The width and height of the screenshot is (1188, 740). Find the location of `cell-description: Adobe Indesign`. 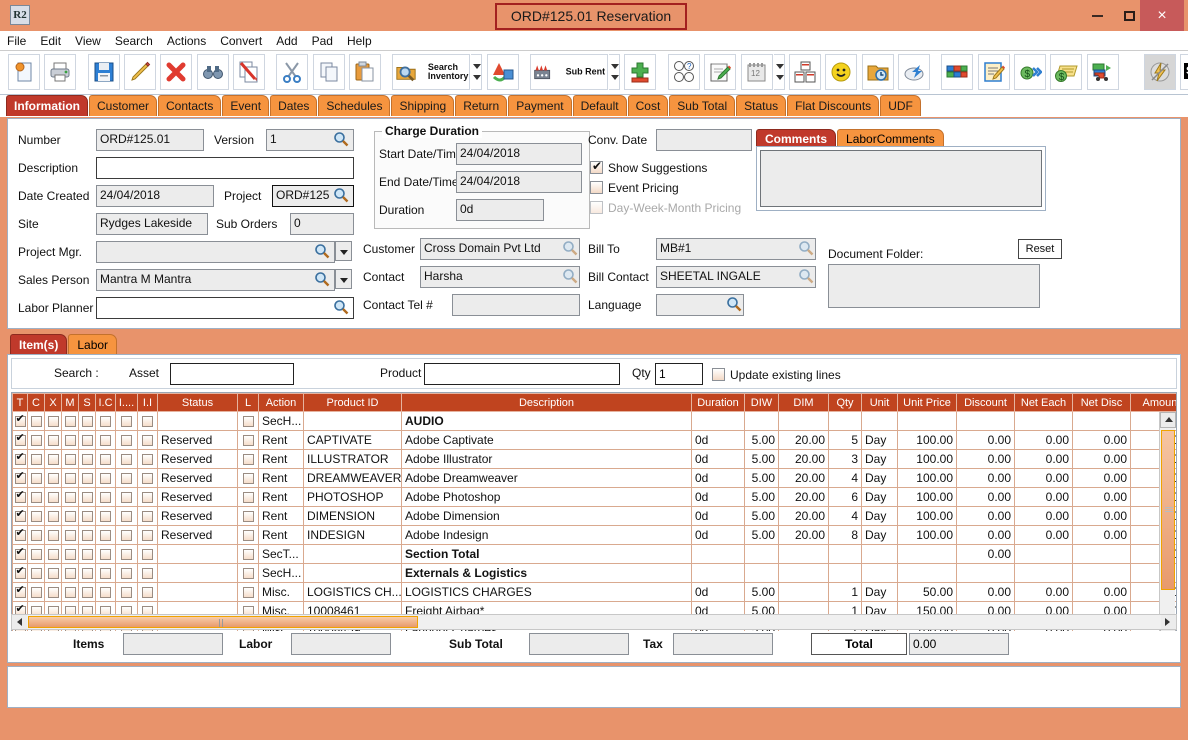

cell-description: Adobe Indesign is located at coordinates (546, 535).